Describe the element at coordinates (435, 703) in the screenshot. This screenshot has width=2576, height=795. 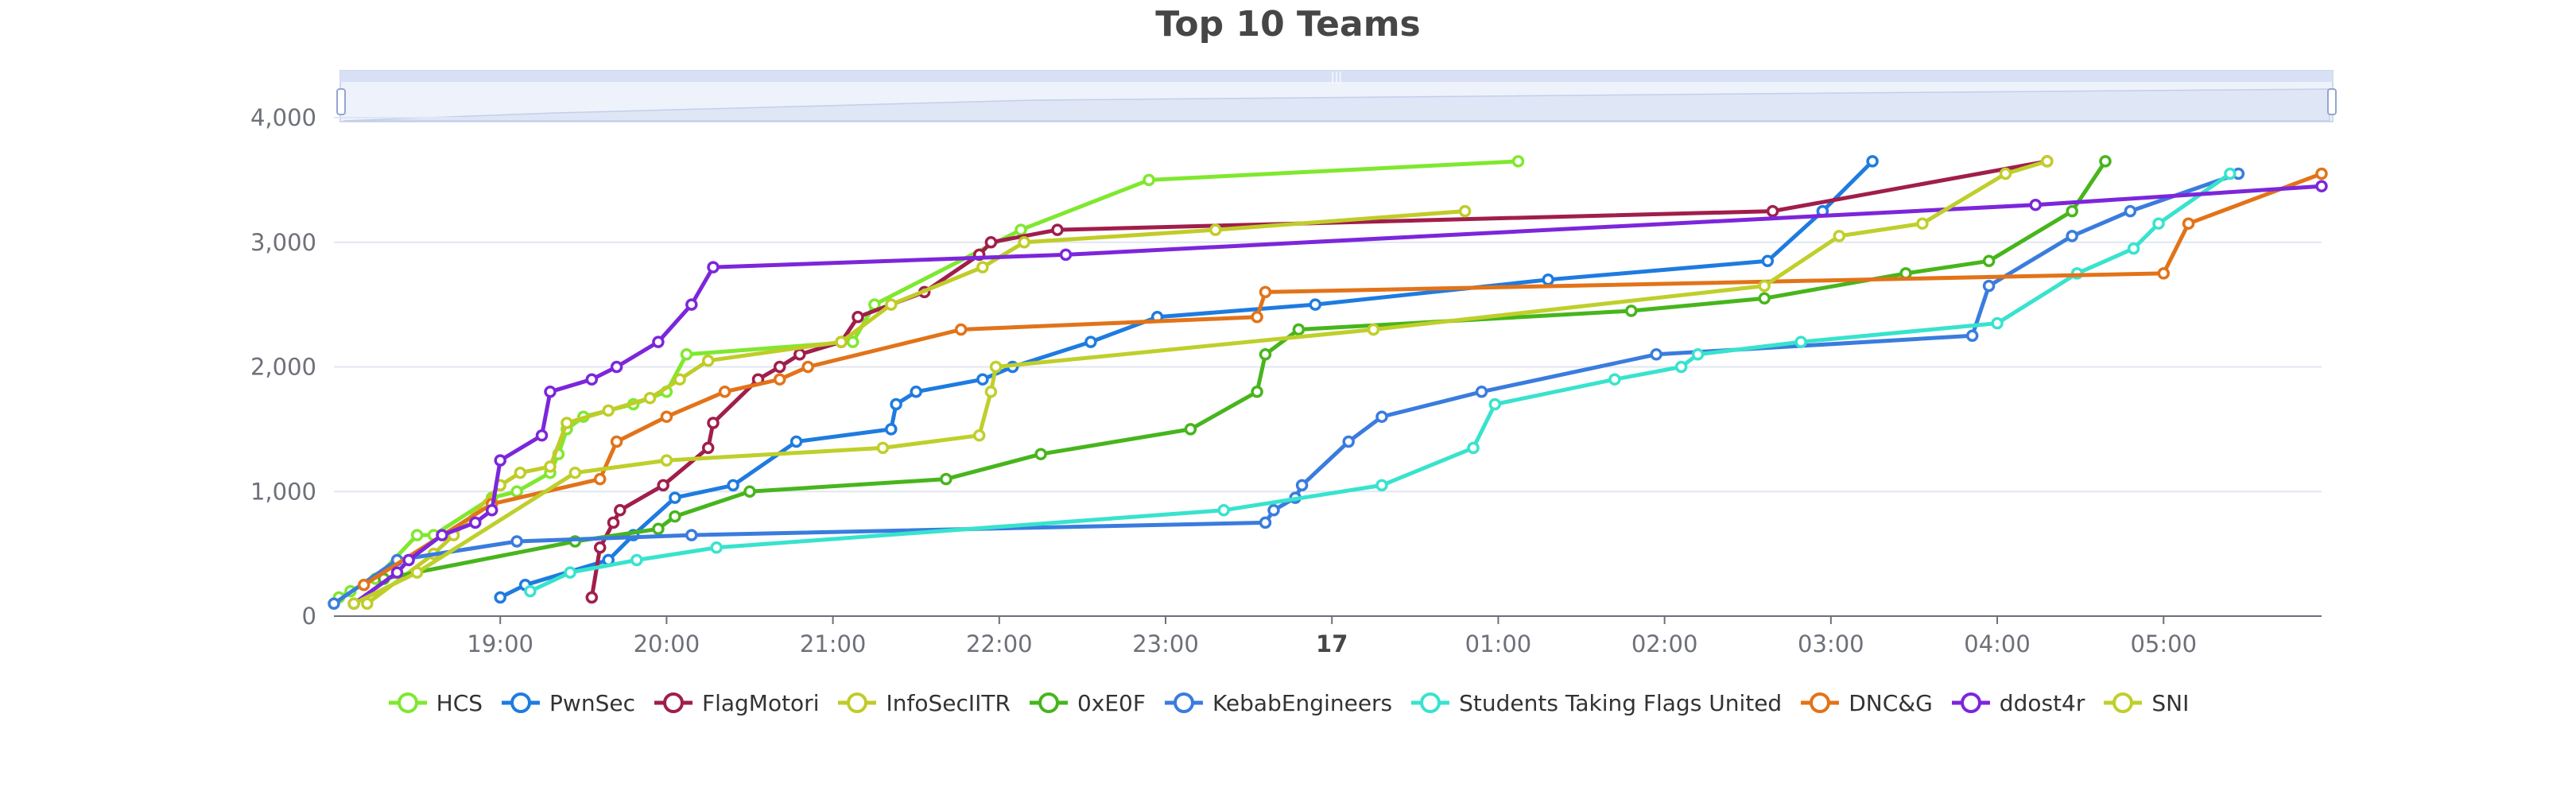
I see `legend-item: HCS` at that location.